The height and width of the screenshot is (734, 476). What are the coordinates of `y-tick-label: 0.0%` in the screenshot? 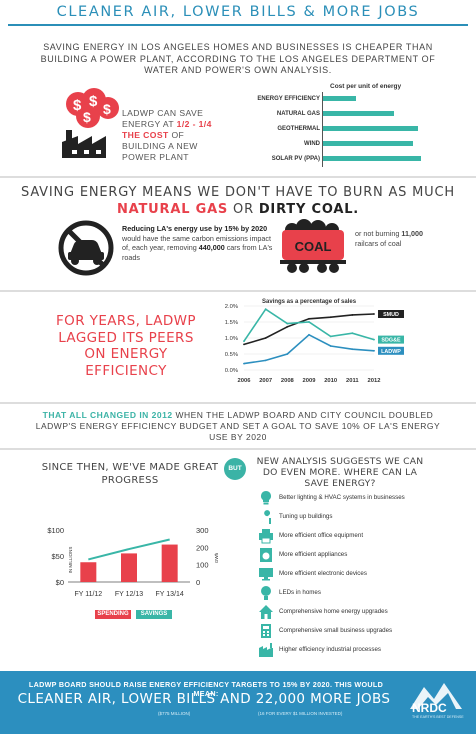 It's located at (231, 371).